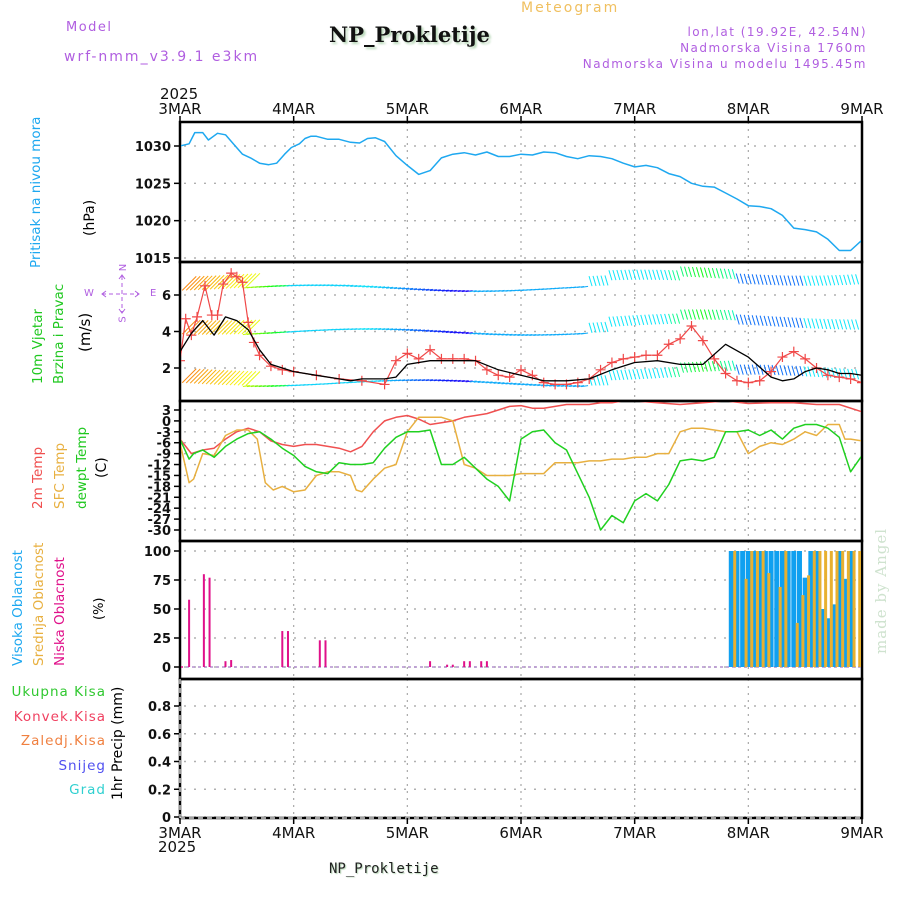 The width and height of the screenshot is (900, 900). I want to click on legend-convective-rain: Konvek.Kisa, so click(59, 717).